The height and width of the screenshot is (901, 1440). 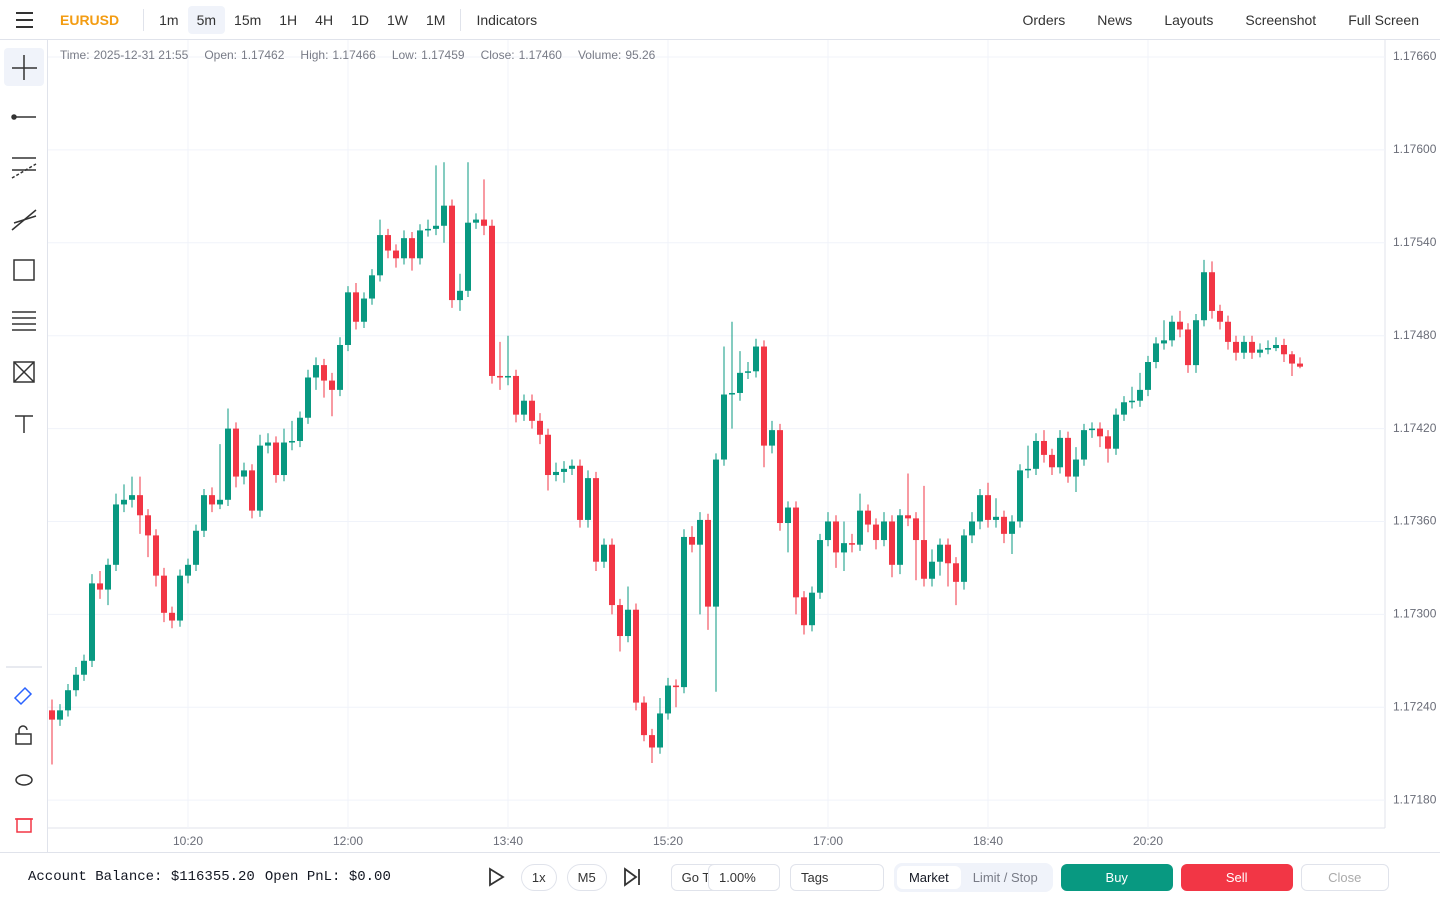 I want to click on toolbar-button: Screenshot, so click(x=1281, y=19).